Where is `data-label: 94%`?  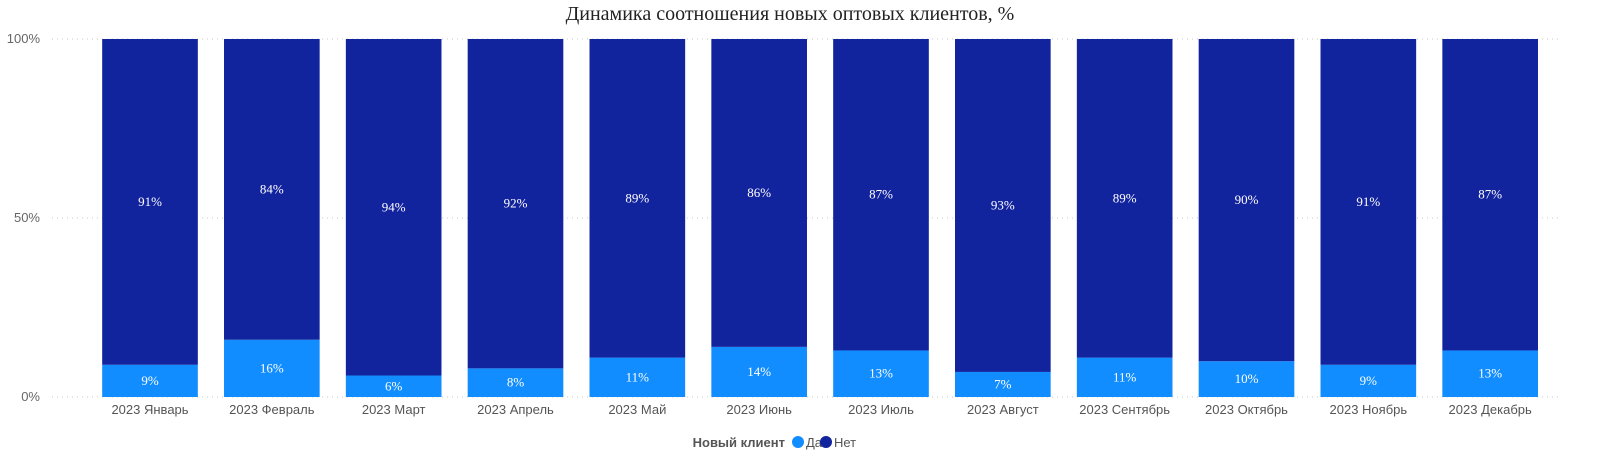
data-label: 94% is located at coordinates (394, 206).